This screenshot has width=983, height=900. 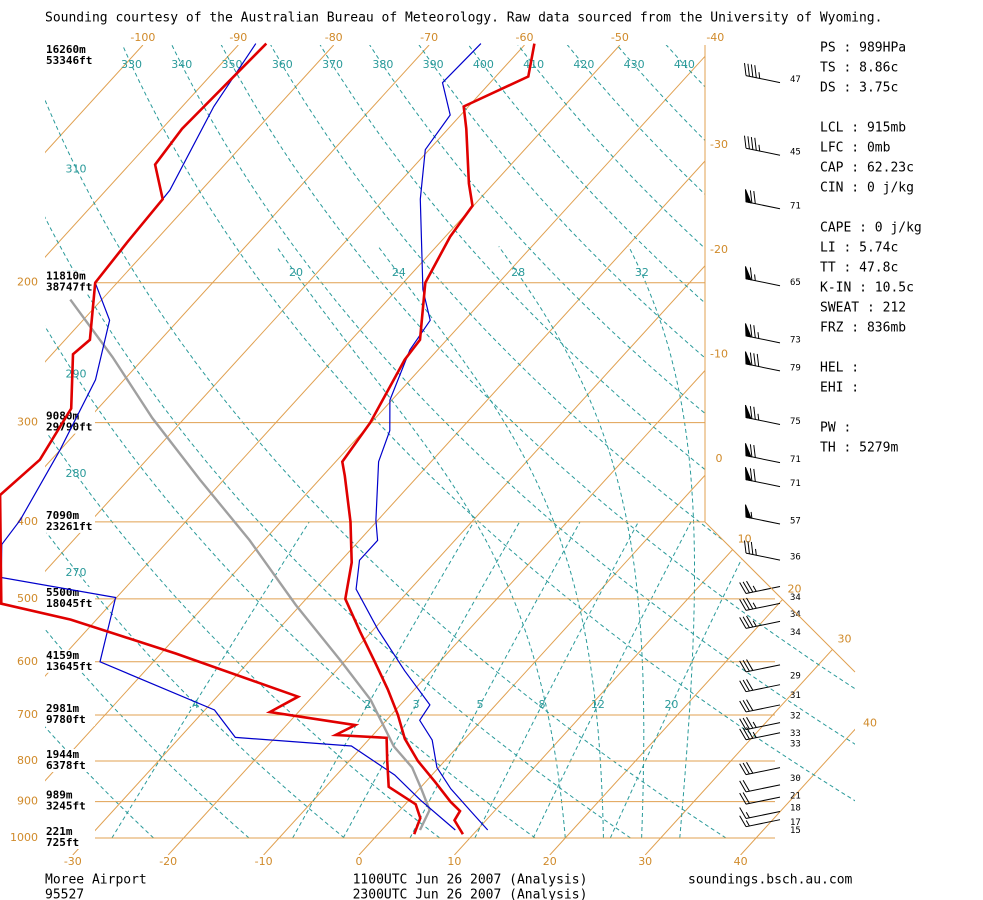 I want to click on stat-line: SWEAT : 212, so click(x=863, y=308).